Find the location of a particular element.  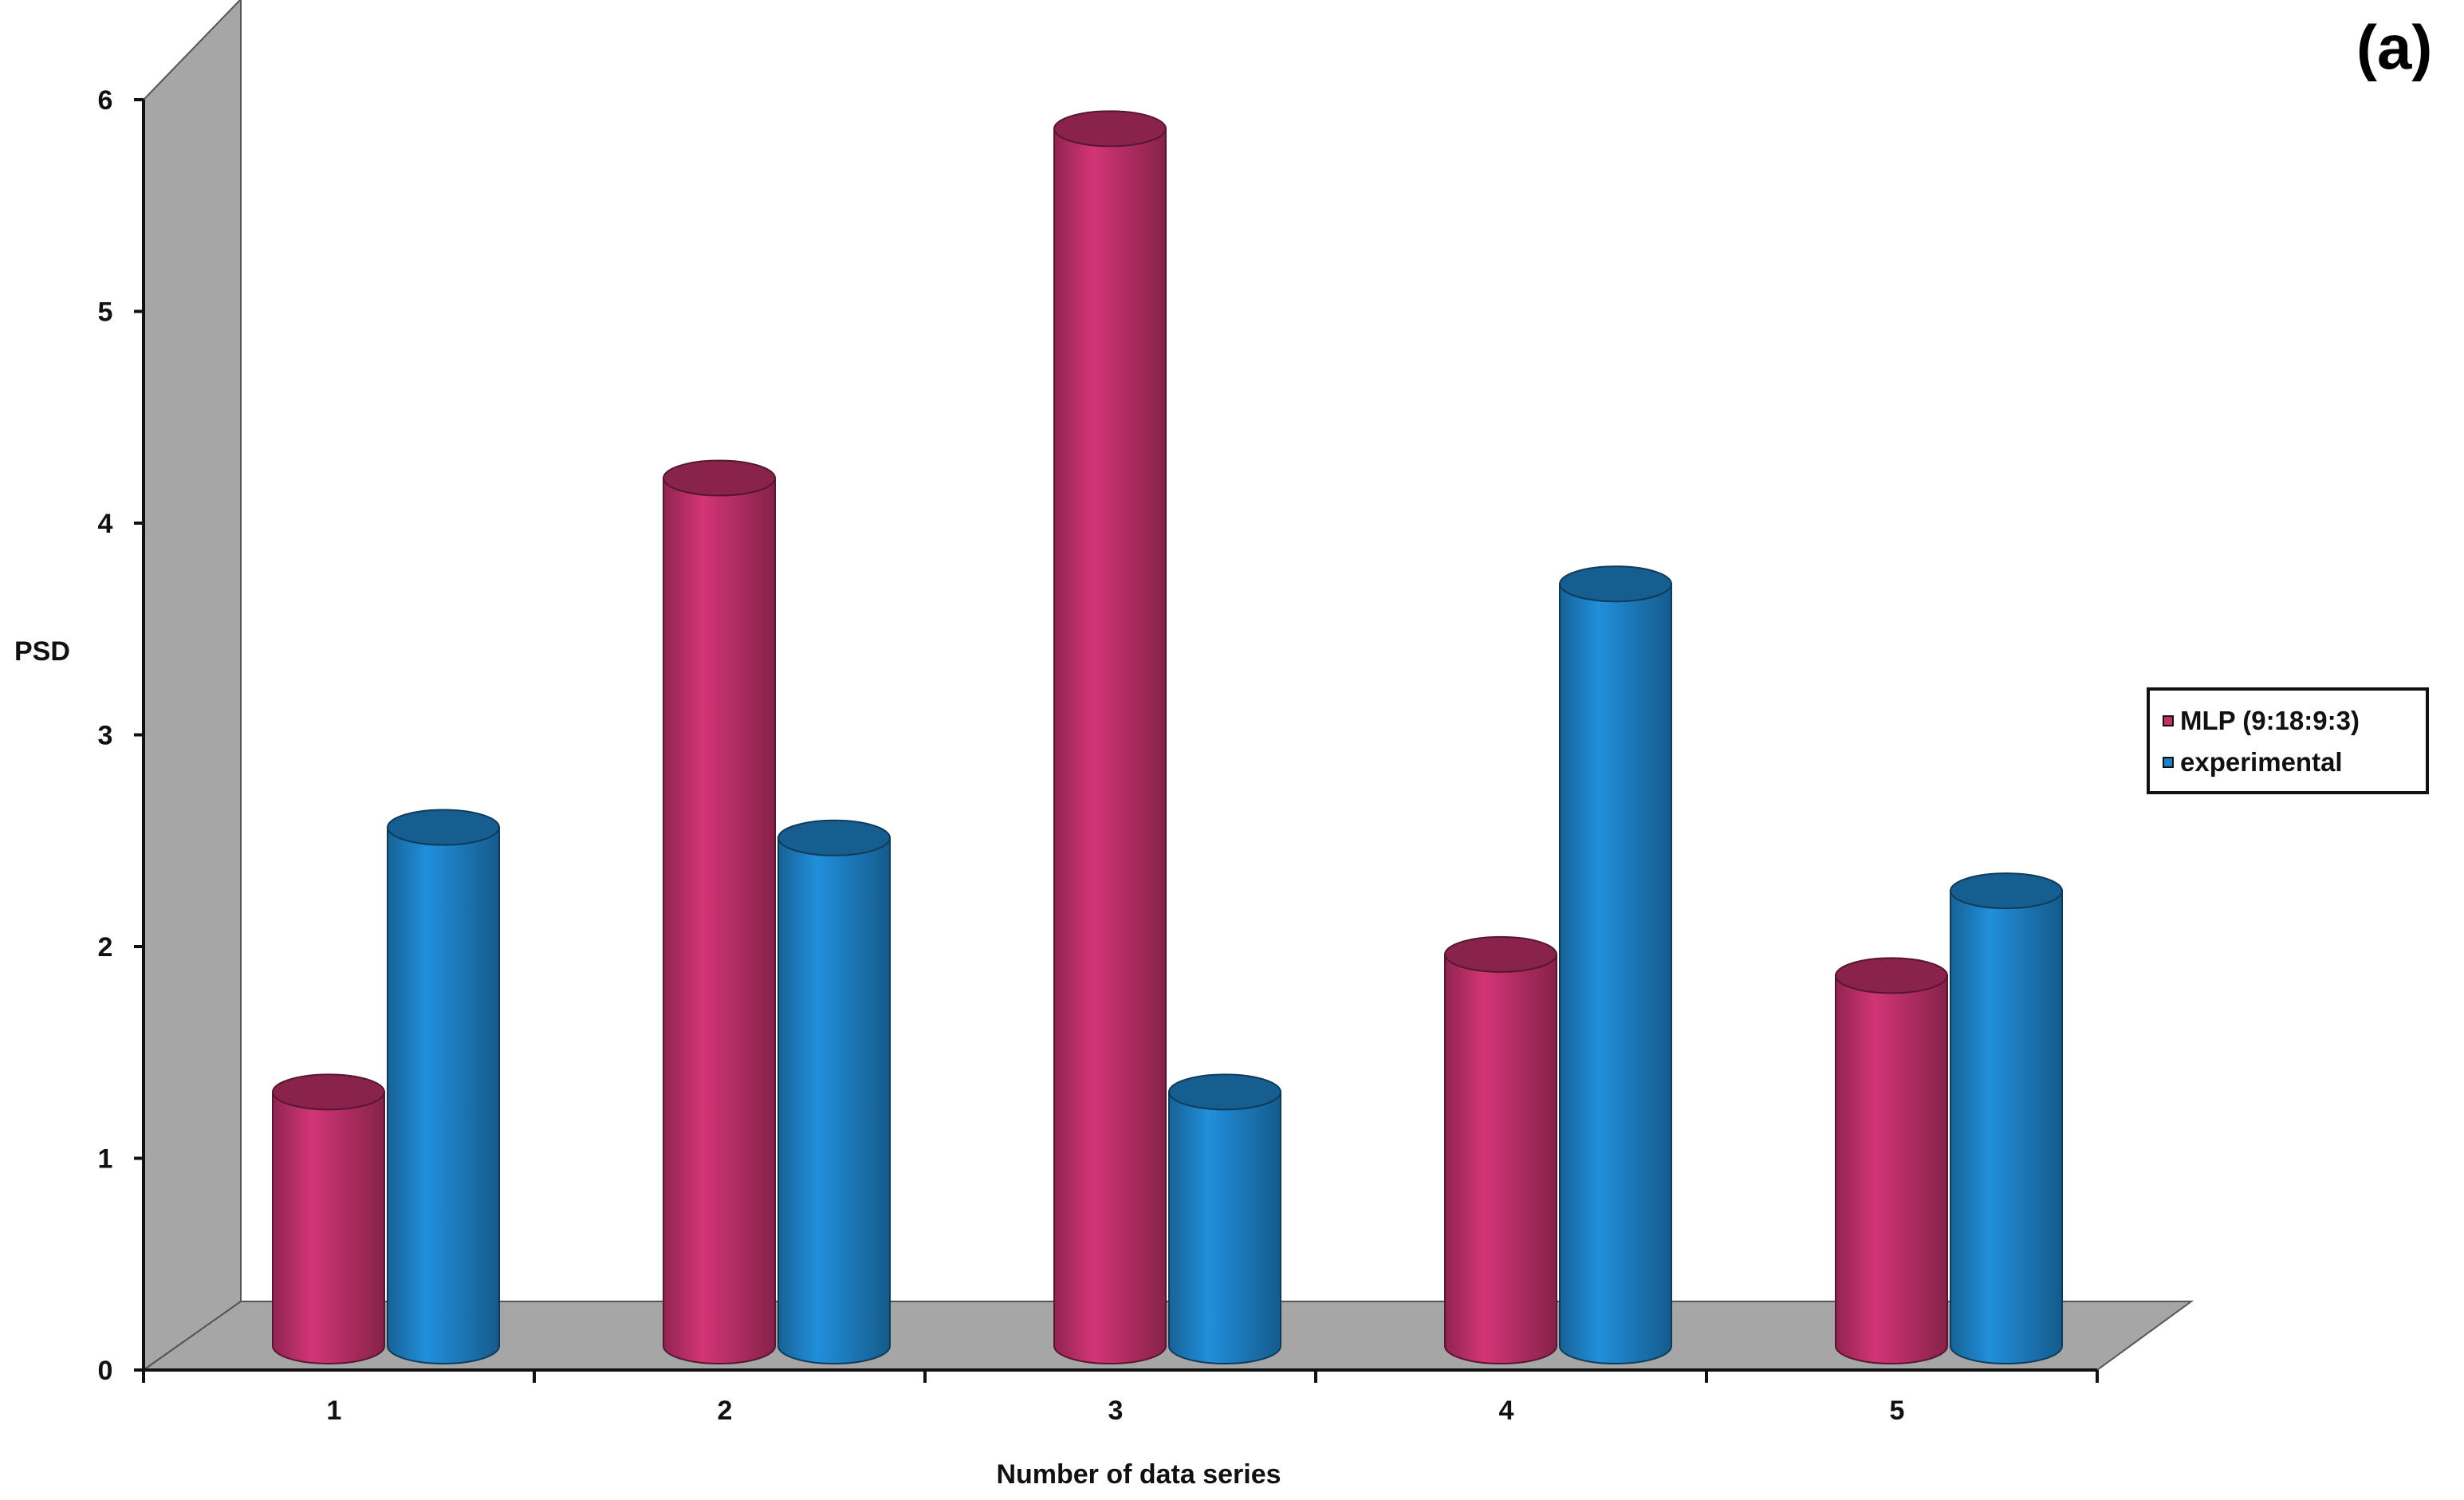

x-tick-label: 2 is located at coordinates (725, 1411).